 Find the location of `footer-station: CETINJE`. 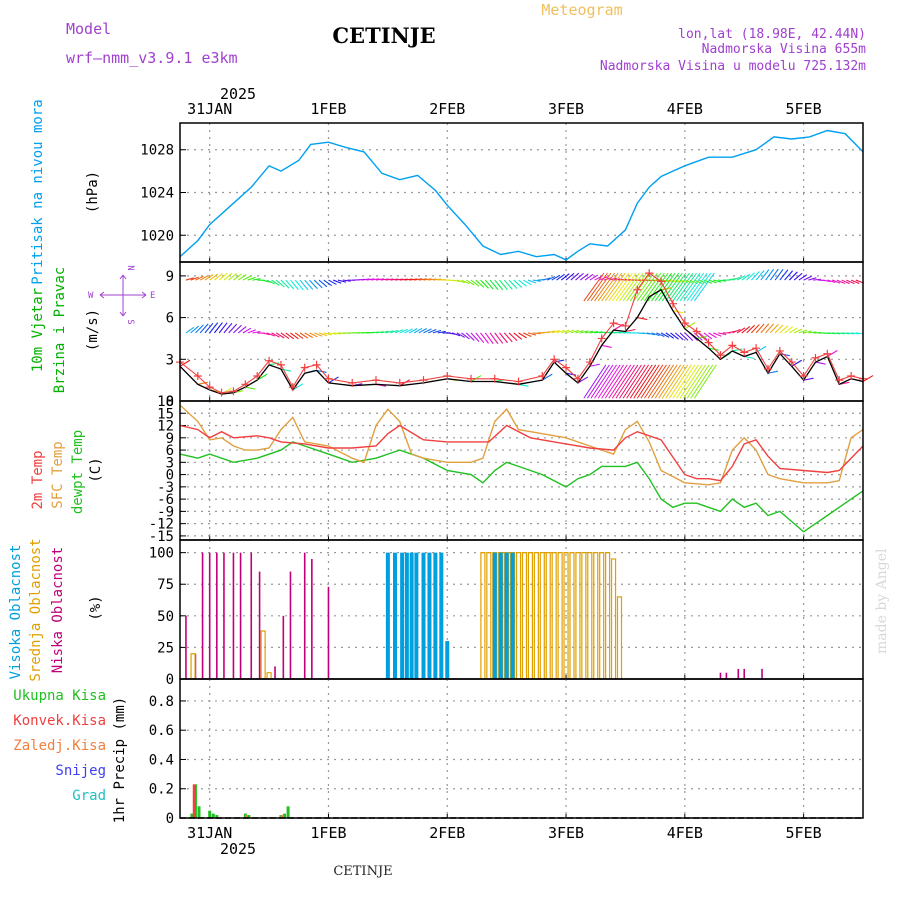

footer-station: CETINJE is located at coordinates (362, 871).